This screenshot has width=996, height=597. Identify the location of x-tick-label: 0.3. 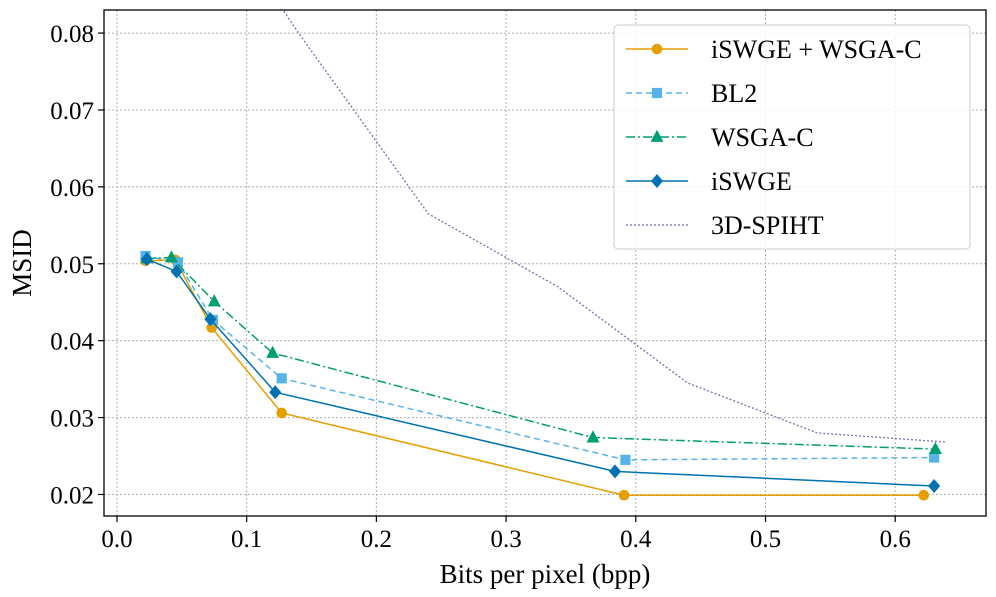
(505, 539).